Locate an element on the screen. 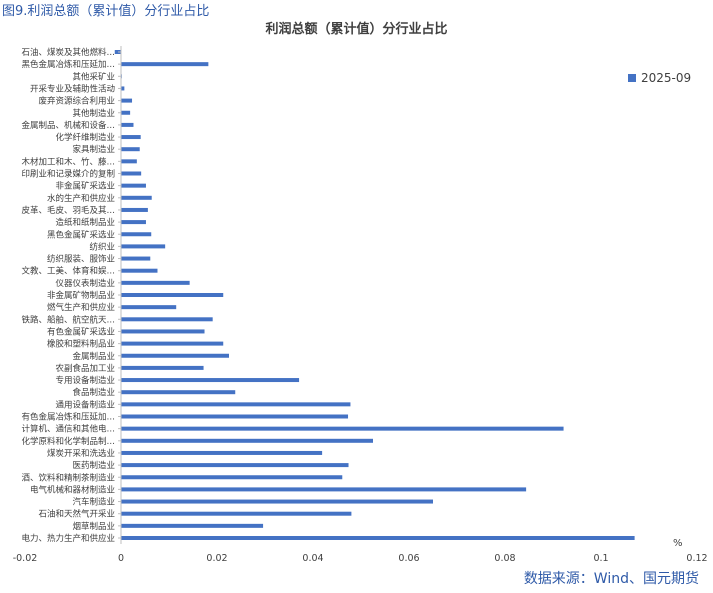 The width and height of the screenshot is (713, 593). chart-title: 利润总额（累计值）分行业占比 is located at coordinates (356, 29).